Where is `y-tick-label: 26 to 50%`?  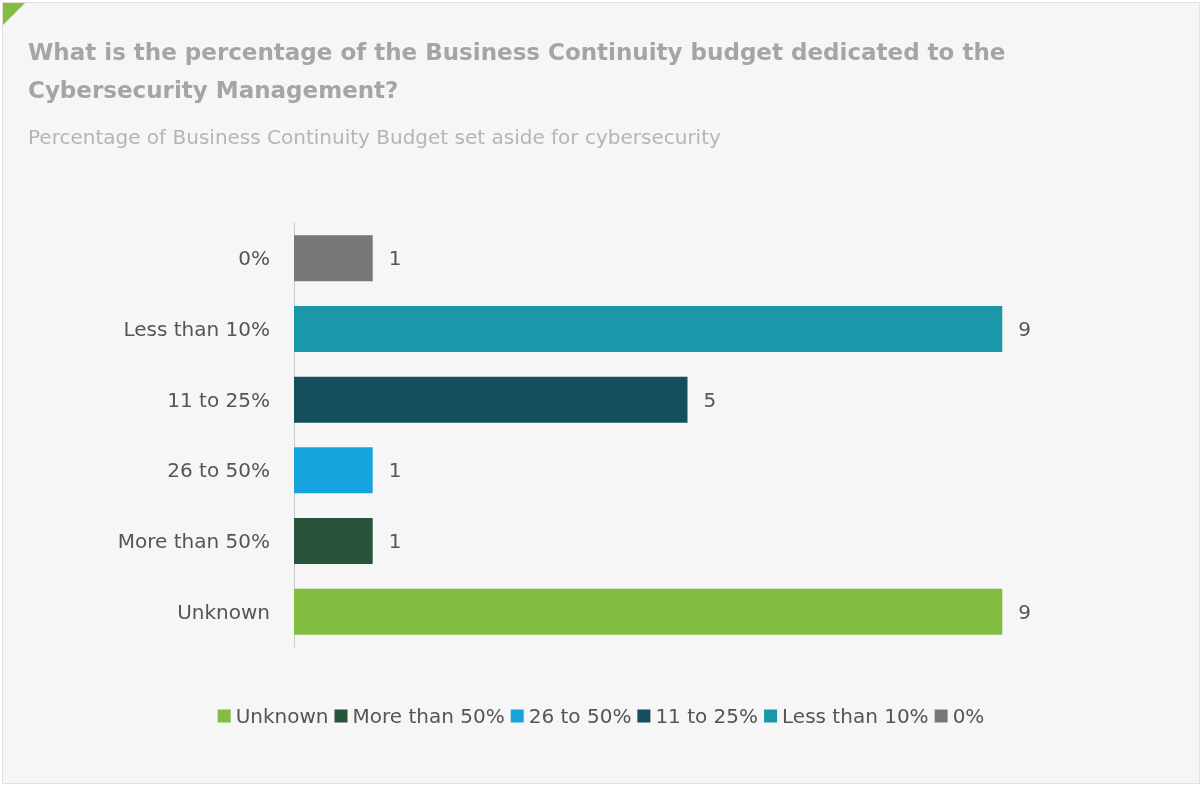 y-tick-label: 26 to 50% is located at coordinates (218, 470).